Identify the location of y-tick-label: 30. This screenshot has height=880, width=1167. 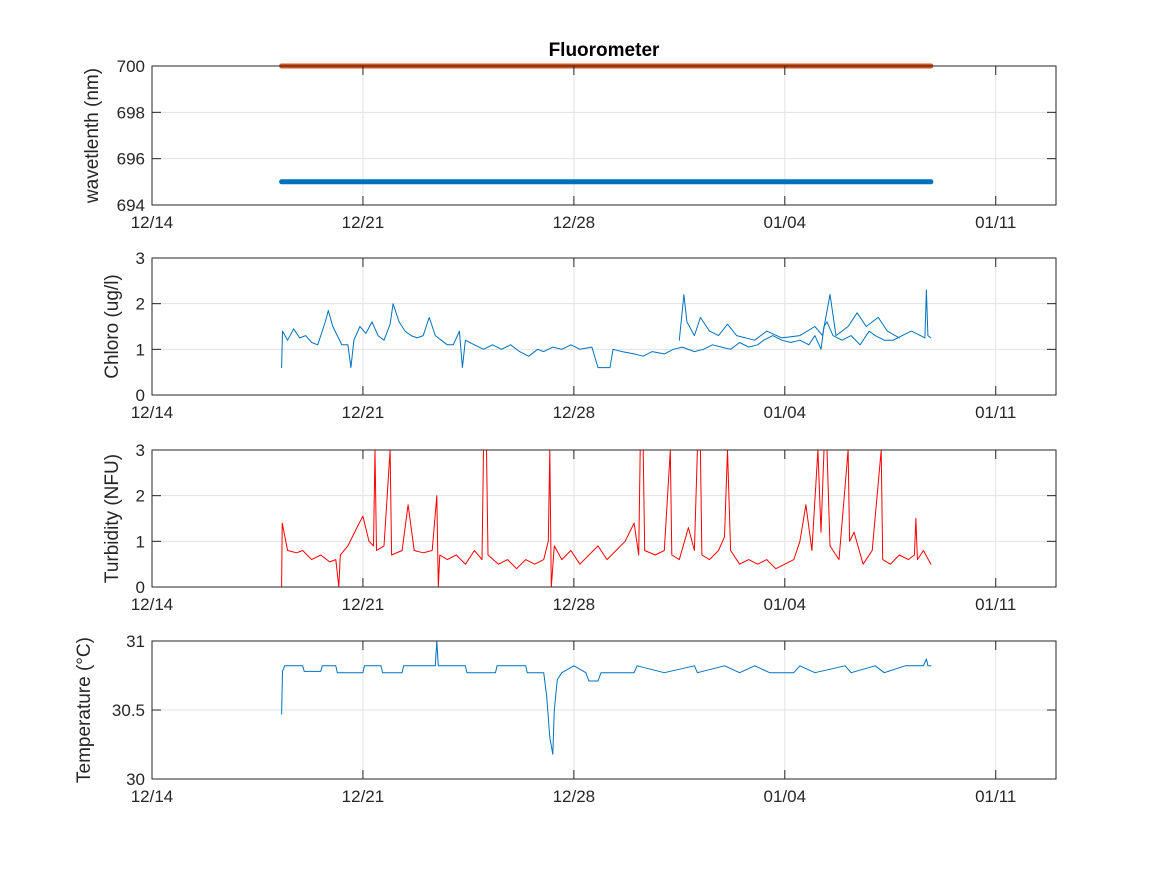
(135, 779).